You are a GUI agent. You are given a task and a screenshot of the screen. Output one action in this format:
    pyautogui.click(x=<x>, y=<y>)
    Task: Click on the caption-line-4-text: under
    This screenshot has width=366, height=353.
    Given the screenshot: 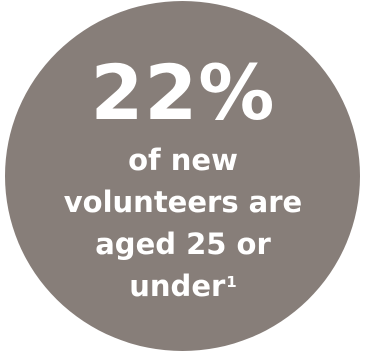 What is the action you would take?
    pyautogui.click(x=177, y=286)
    